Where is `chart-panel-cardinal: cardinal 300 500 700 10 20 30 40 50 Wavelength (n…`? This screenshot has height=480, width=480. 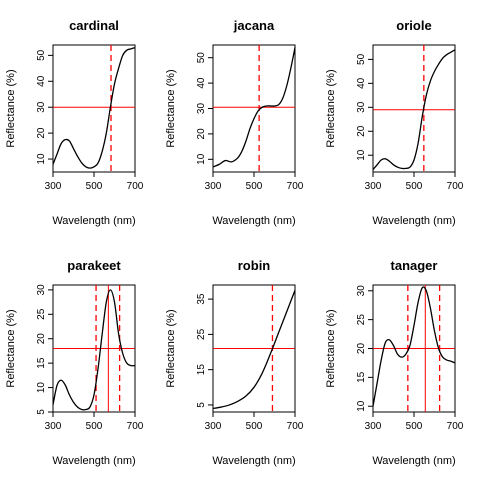 chart-panel-cardinal: cardinal 300 500 700 10 20 30 40 50 Wavelength (n… is located at coordinates (74, 122).